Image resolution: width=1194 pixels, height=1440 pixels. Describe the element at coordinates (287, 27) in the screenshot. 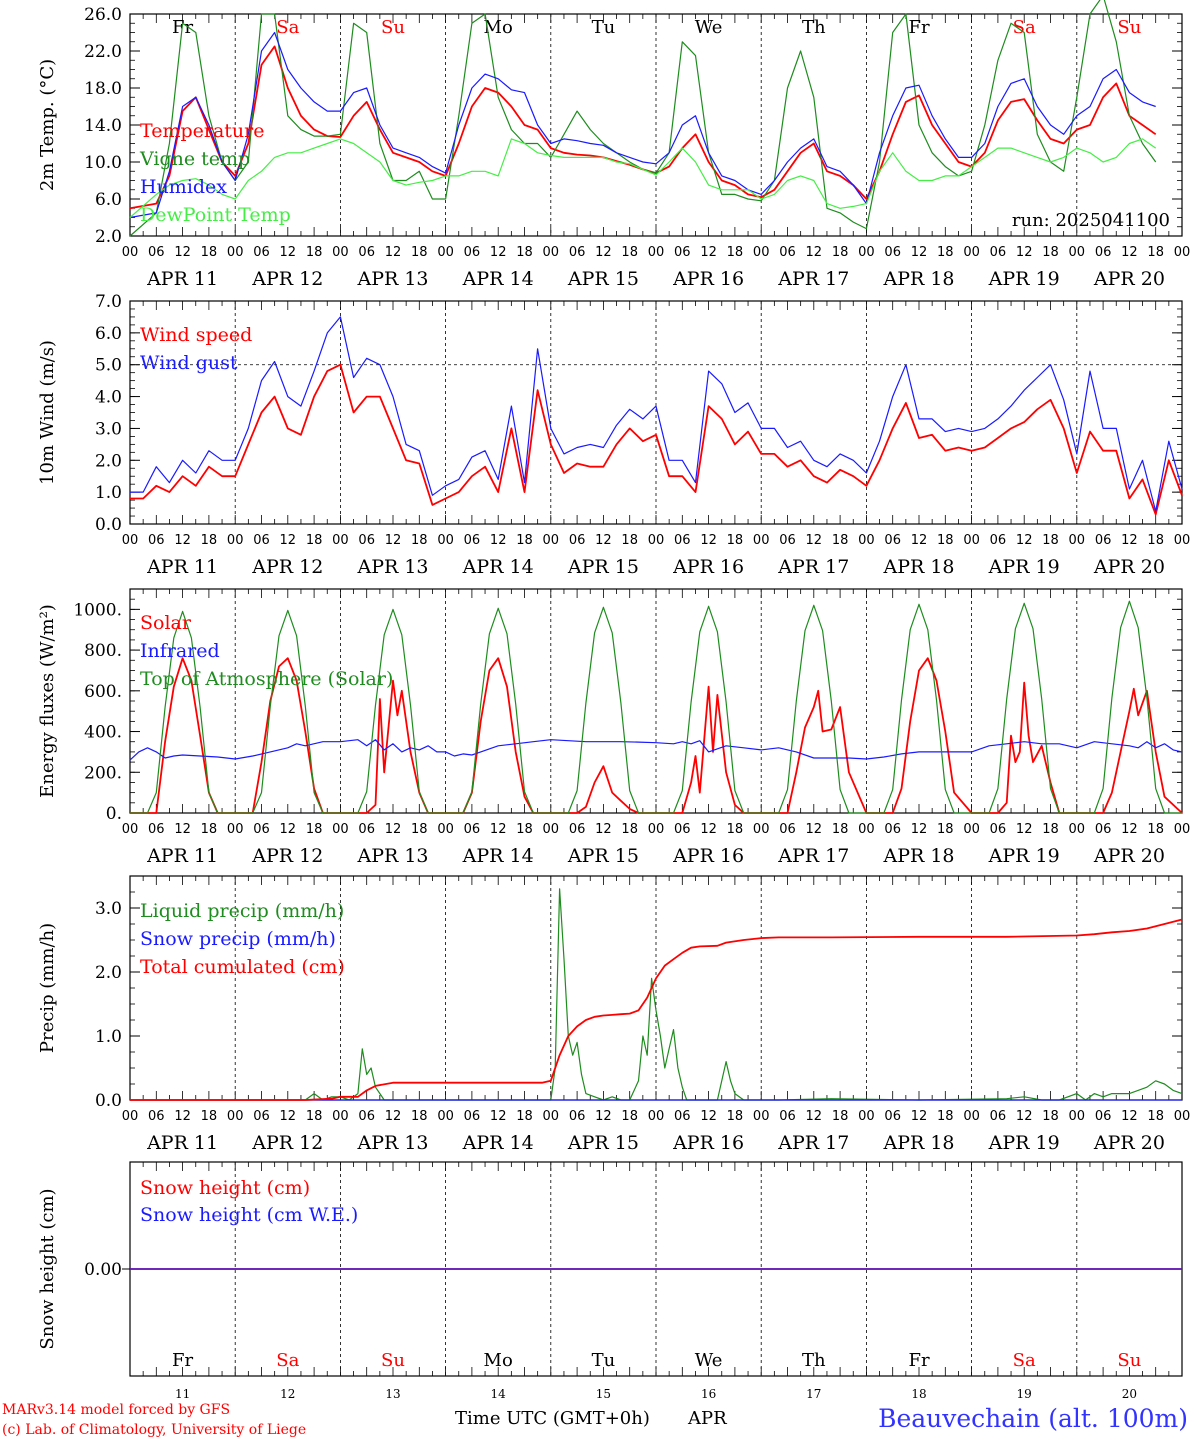

I see `weekday-label: Sa` at that location.